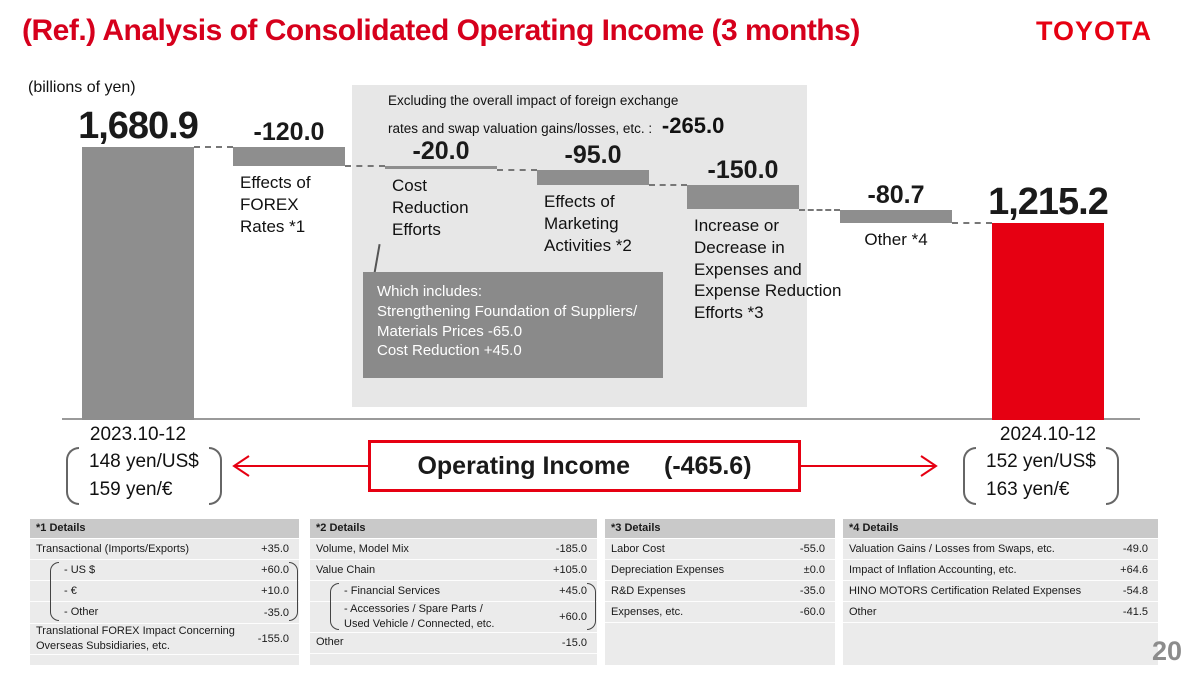 The width and height of the screenshot is (1200, 674). What do you see at coordinates (693, 125) in the screenshot?
I see `excluding-note-value: -265.0` at bounding box center [693, 125].